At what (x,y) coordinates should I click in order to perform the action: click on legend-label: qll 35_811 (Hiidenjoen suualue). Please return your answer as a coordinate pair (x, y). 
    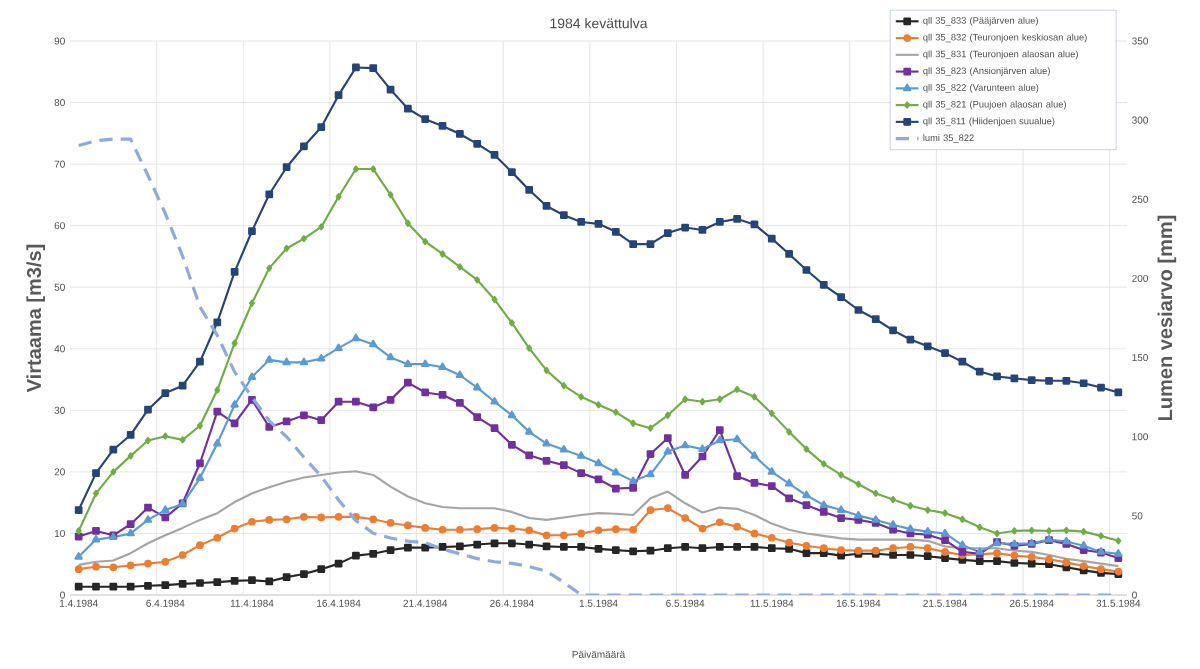
    Looking at the image, I should click on (989, 122).